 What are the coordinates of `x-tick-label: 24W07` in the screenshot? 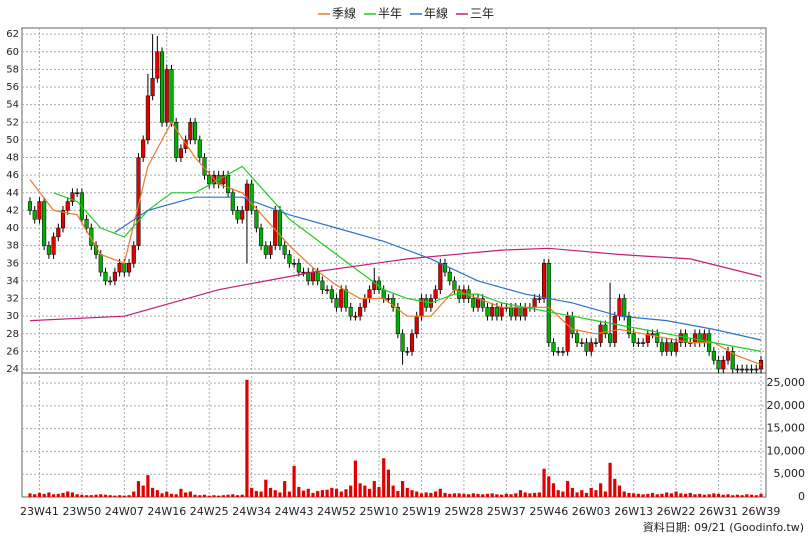 It's located at (124, 511).